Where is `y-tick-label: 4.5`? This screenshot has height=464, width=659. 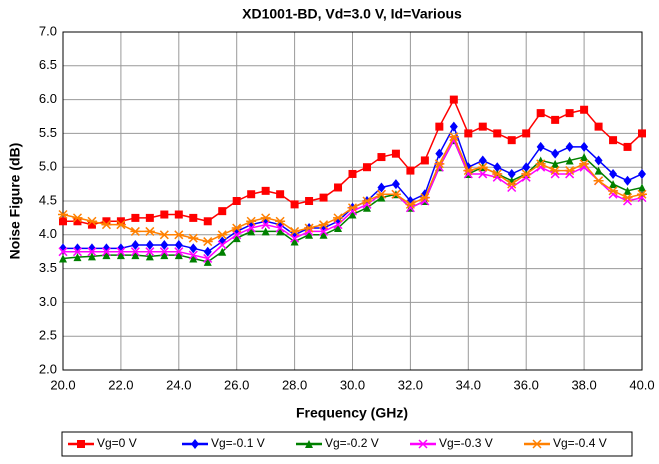 y-tick-label: 4.5 is located at coordinates (48, 199).